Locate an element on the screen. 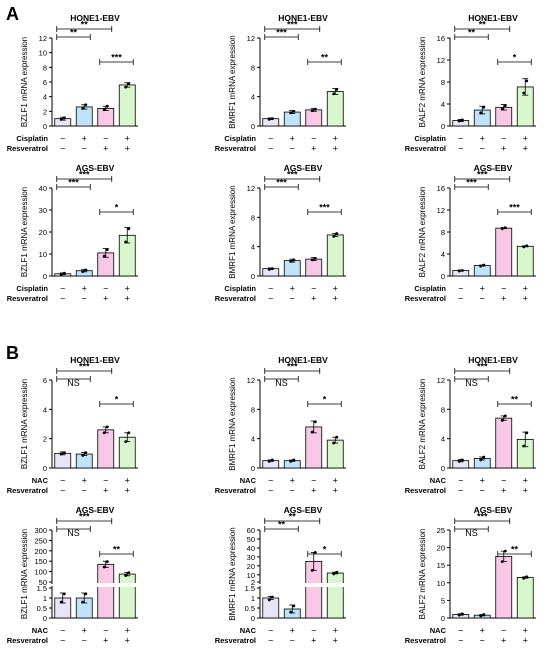  y-tick-label: 1 is located at coordinates (253, 598).